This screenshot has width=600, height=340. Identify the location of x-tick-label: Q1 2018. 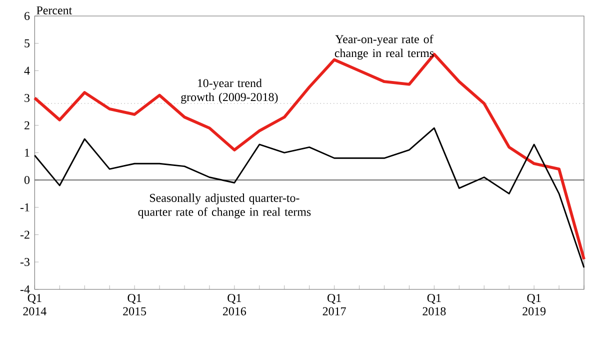
(434, 305).